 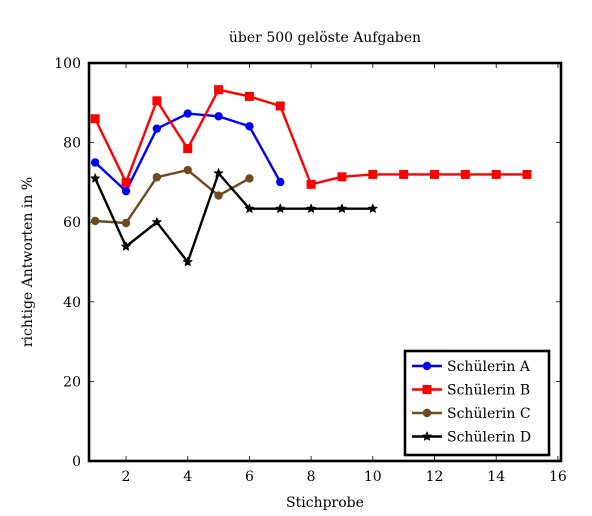 I want to click on x-tick-label: 2, so click(x=126, y=477).